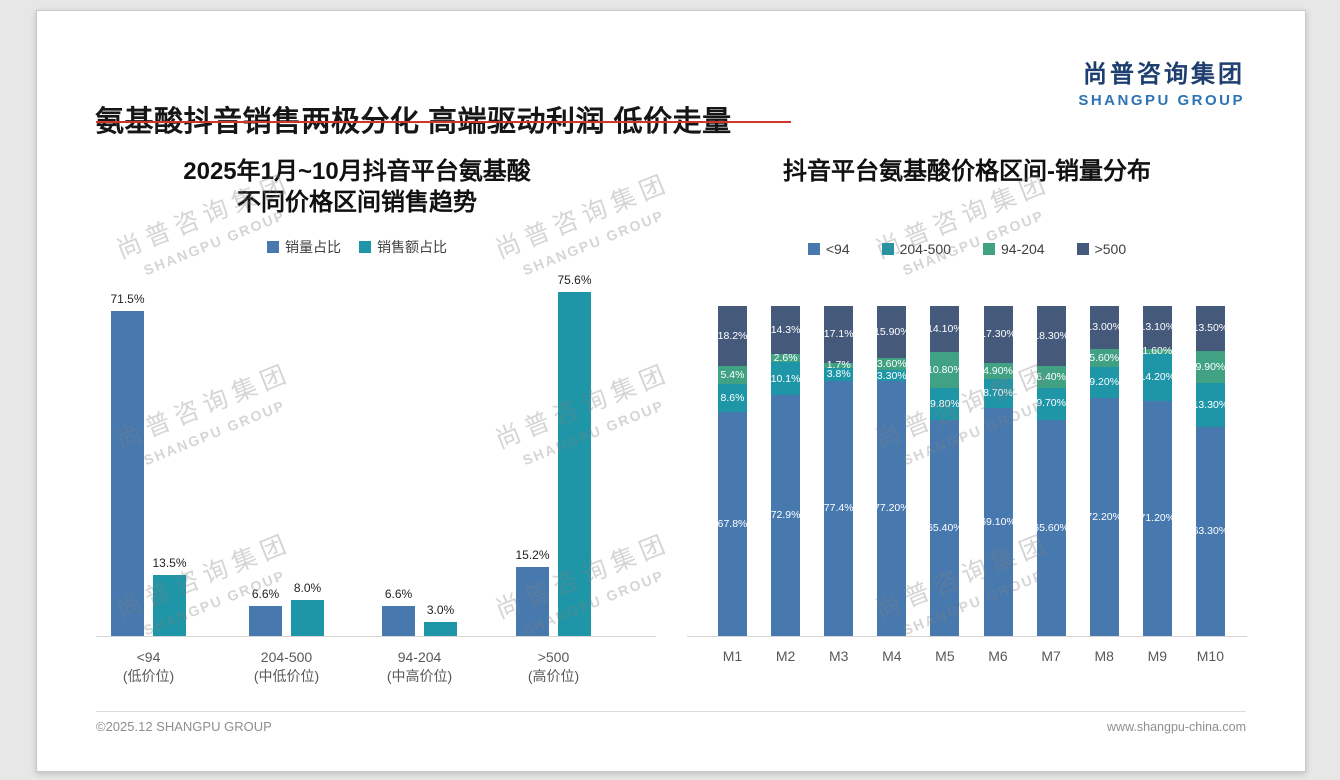 The image size is (1340, 780). What do you see at coordinates (838, 334) in the screenshot?
I see `segment-label: 17.1%` at bounding box center [838, 334].